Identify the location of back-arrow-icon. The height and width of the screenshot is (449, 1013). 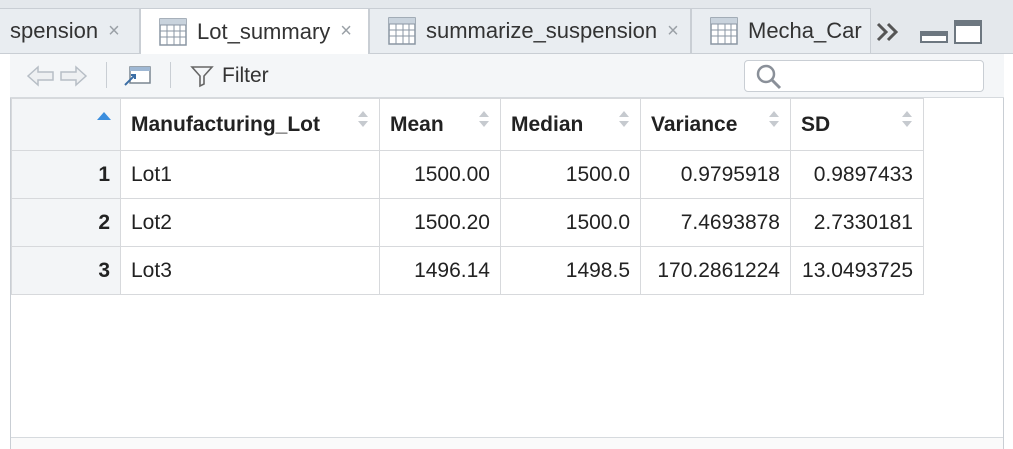
(41, 76).